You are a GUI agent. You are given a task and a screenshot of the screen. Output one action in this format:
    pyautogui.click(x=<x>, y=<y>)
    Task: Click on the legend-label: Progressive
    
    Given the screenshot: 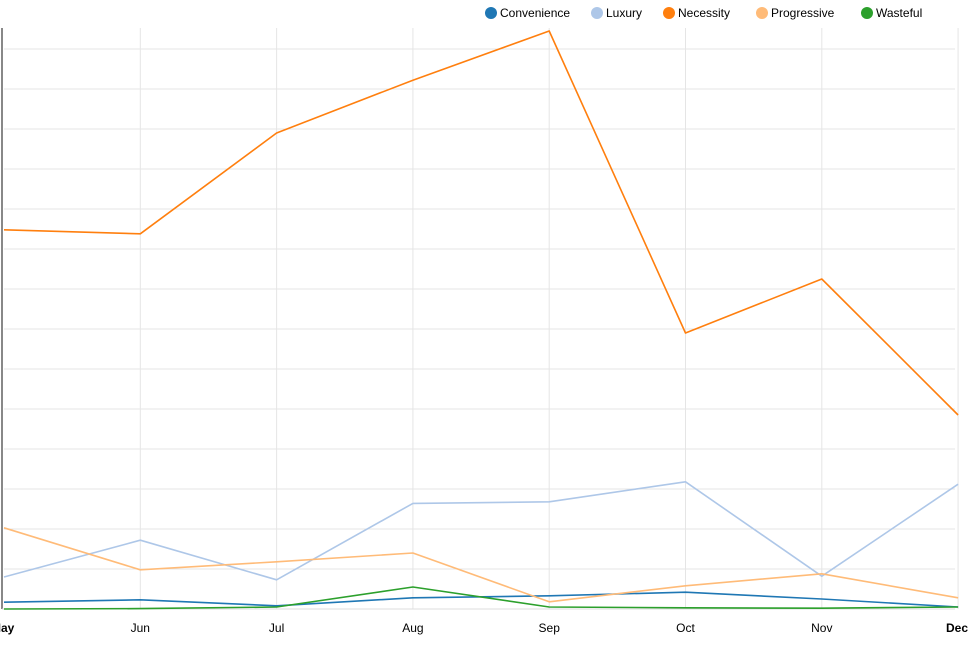 What is the action you would take?
    pyautogui.click(x=803, y=13)
    